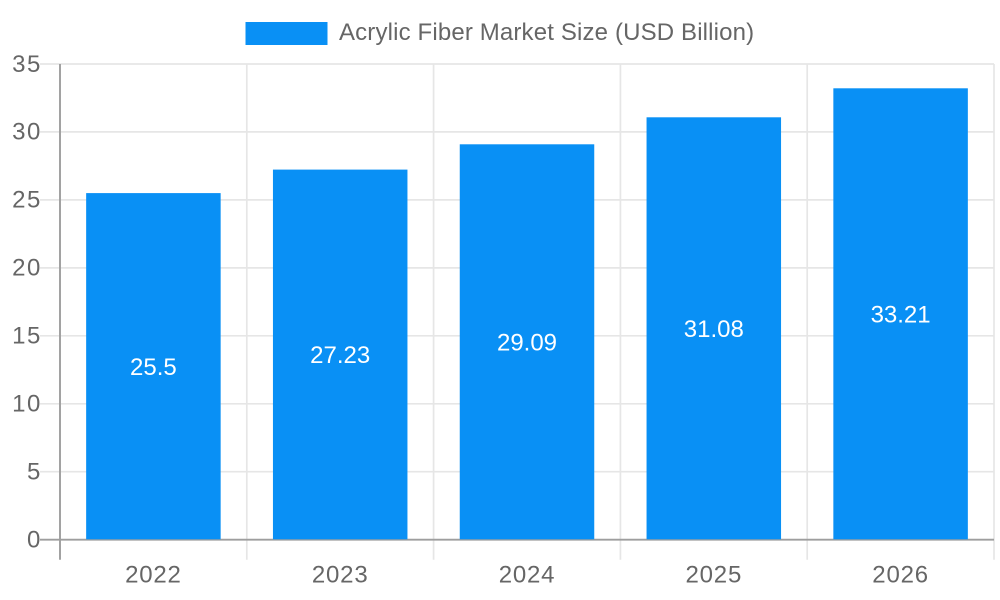 The width and height of the screenshot is (1000, 600). I want to click on svg-text: 33.21, so click(901, 315).